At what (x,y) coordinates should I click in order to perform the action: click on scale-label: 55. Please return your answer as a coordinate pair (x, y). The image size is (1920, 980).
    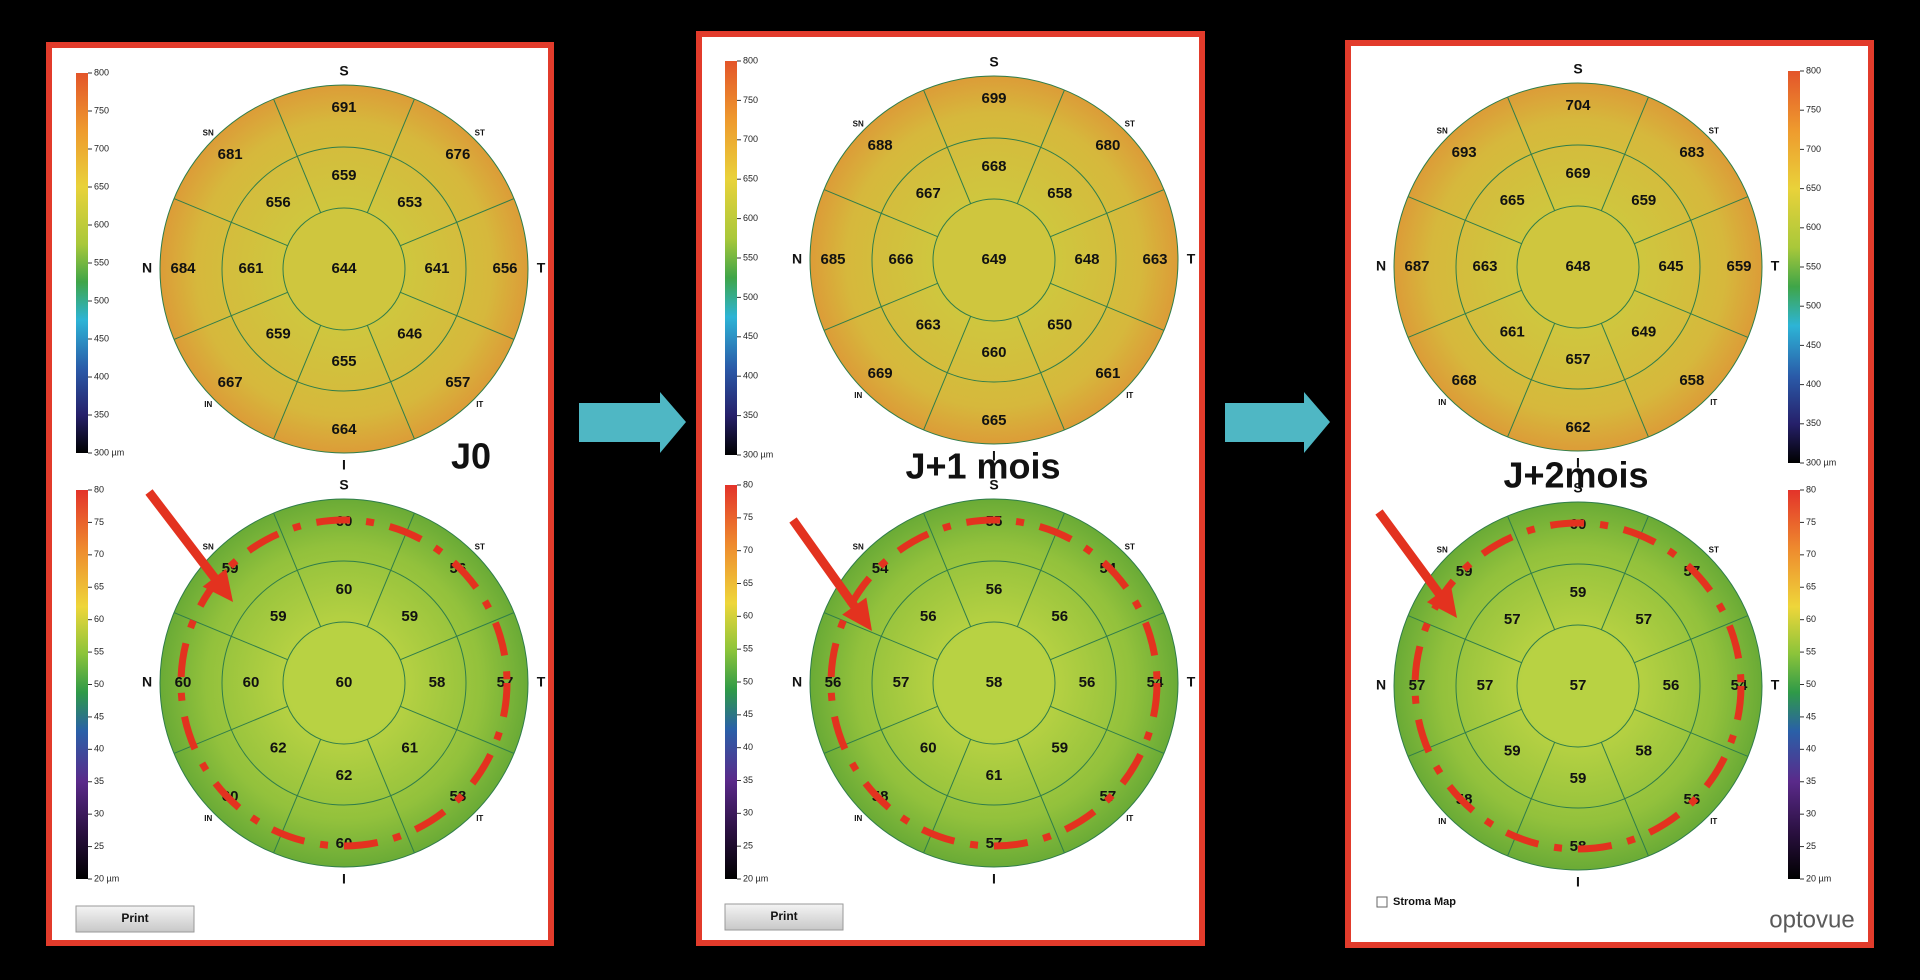
    Looking at the image, I should click on (1811, 651).